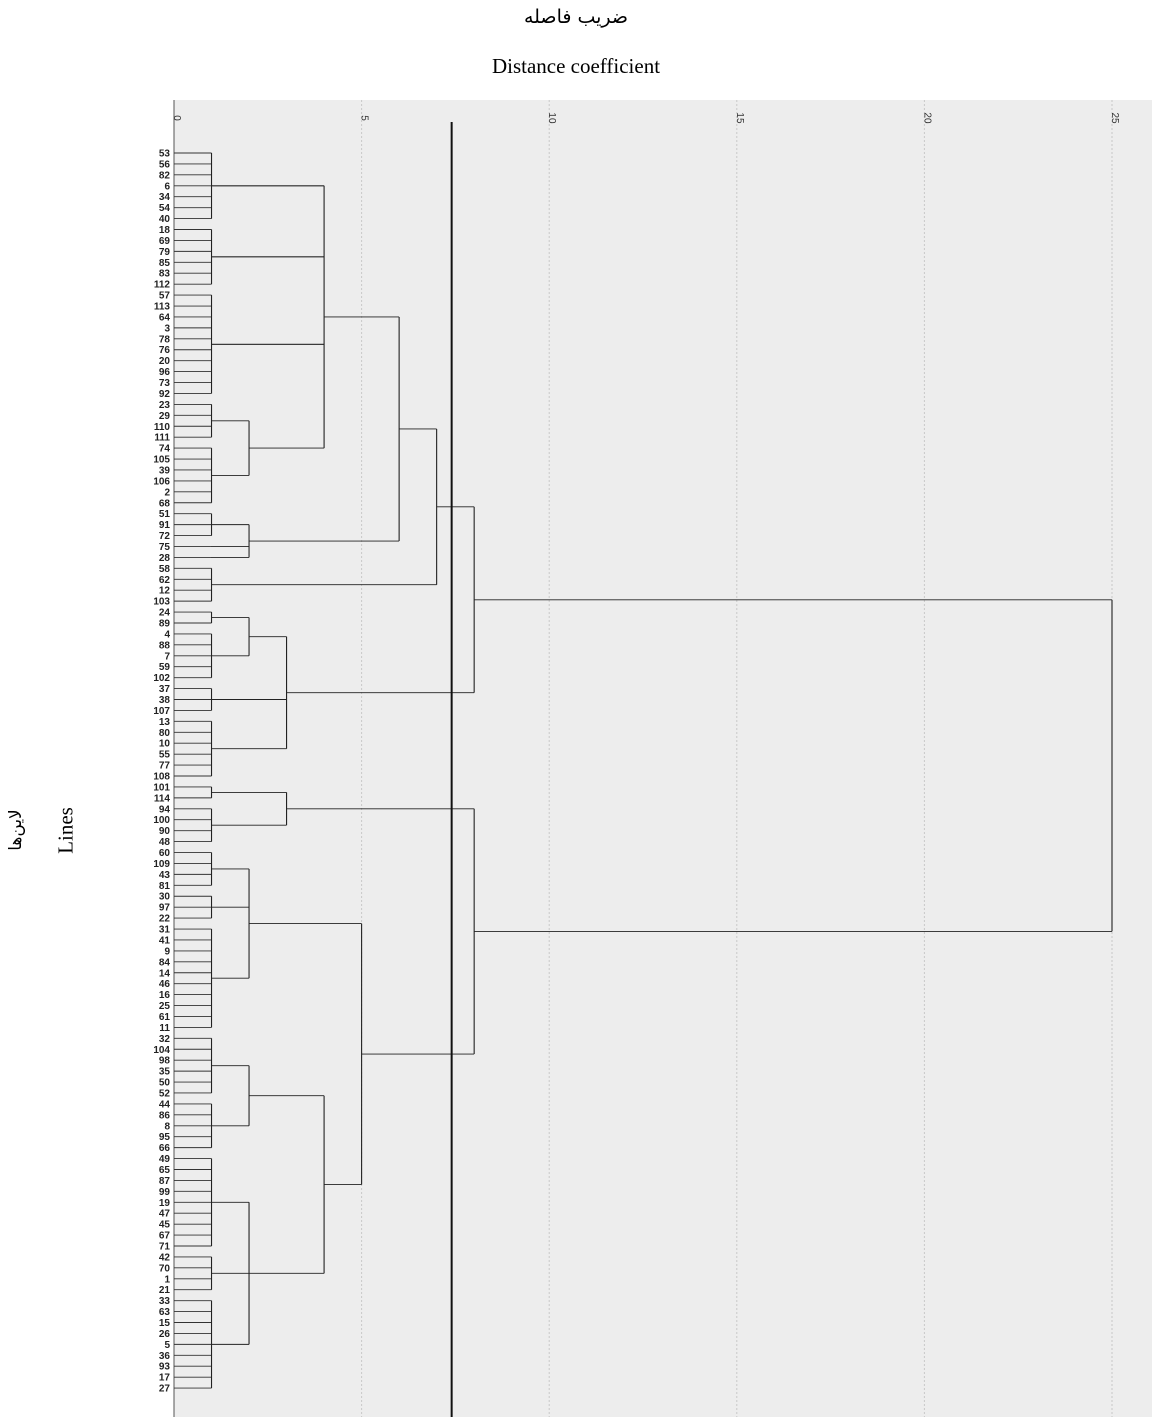  Describe the element at coordinates (161, 1050) in the screenshot. I see `leaf-label: 104` at that location.